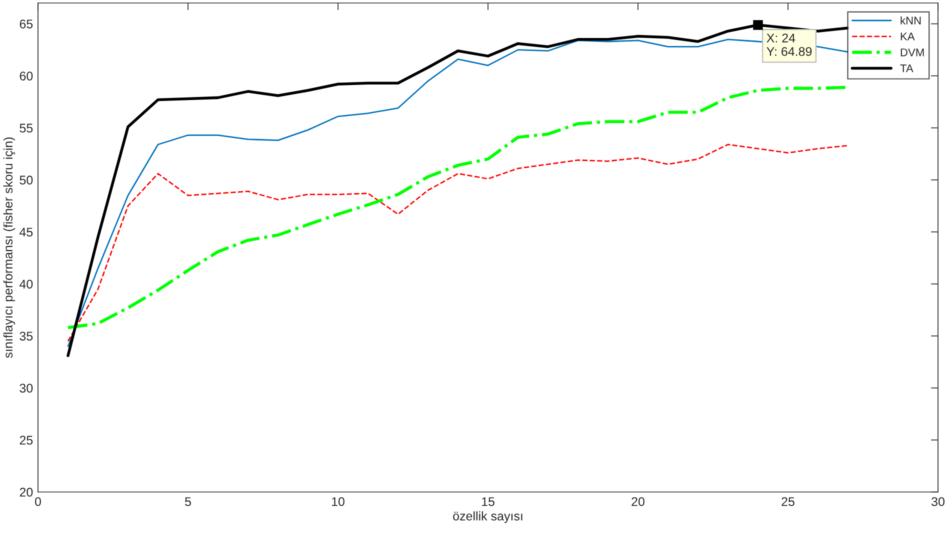 This screenshot has width=945, height=535. I want to click on x-tick-label: 0, so click(38, 501).